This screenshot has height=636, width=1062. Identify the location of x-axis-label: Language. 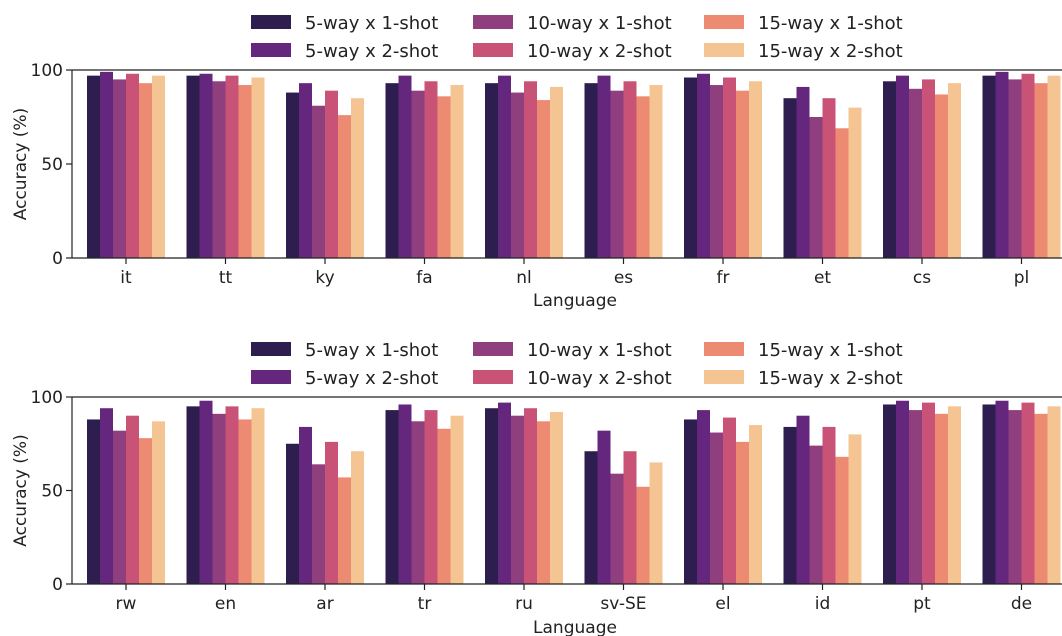
(575, 627).